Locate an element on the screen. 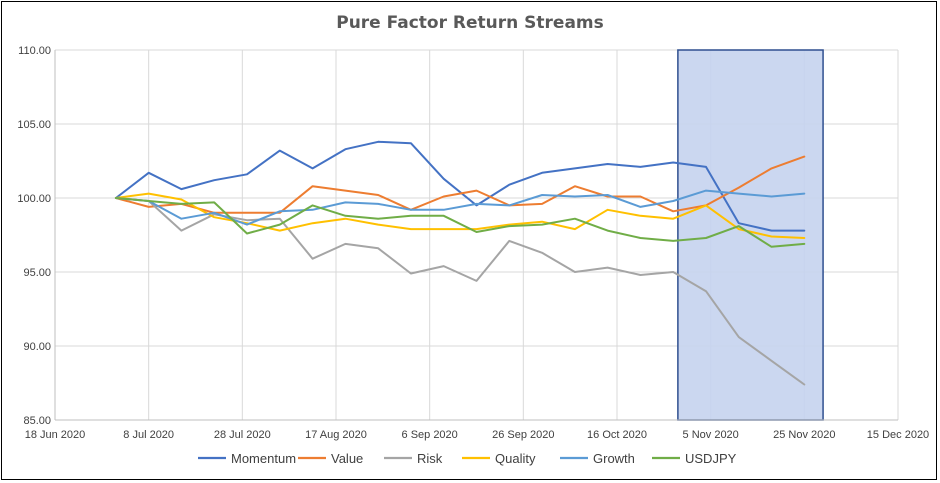 The image size is (940, 483). series-line-momentum is located at coordinates (460, 186).